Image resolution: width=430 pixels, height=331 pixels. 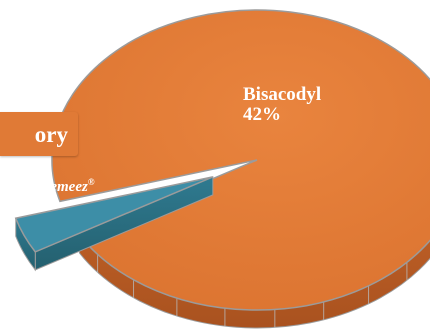 What do you see at coordinates (282, 94) in the screenshot?
I see `slice-label-bisacodyl-name: Bisacodyl` at bounding box center [282, 94].